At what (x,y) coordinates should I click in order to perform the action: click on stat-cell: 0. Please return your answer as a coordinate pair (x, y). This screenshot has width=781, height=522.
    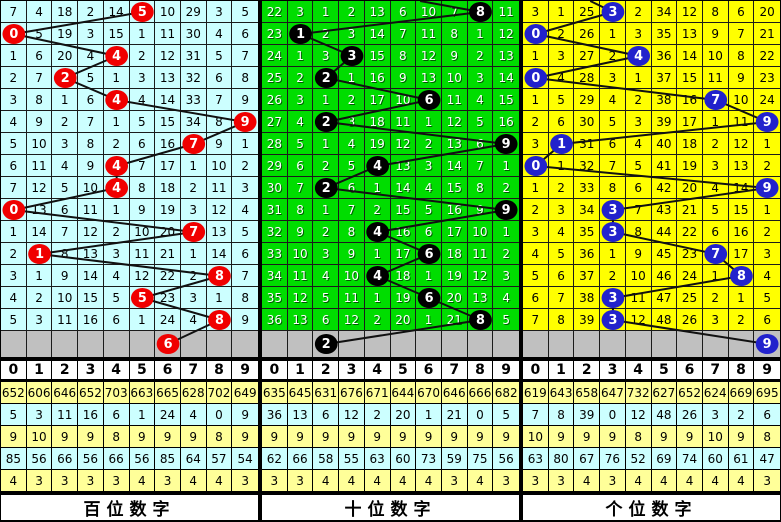
    Looking at the image, I should click on (219, 415).